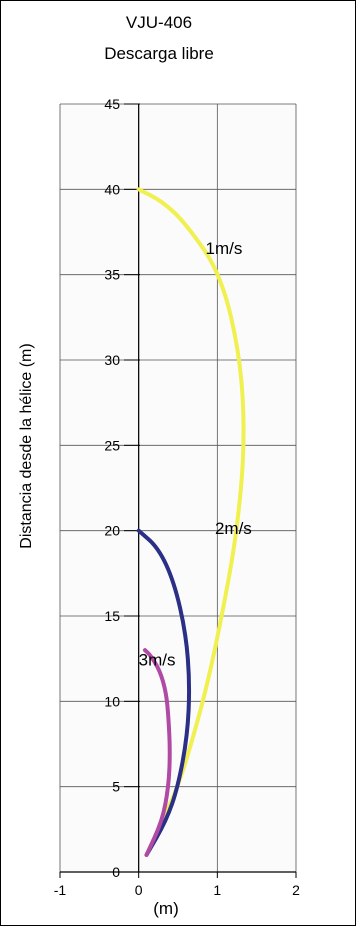  Describe the element at coordinates (112, 104) in the screenshot. I see `y-tick-label: 45` at that location.